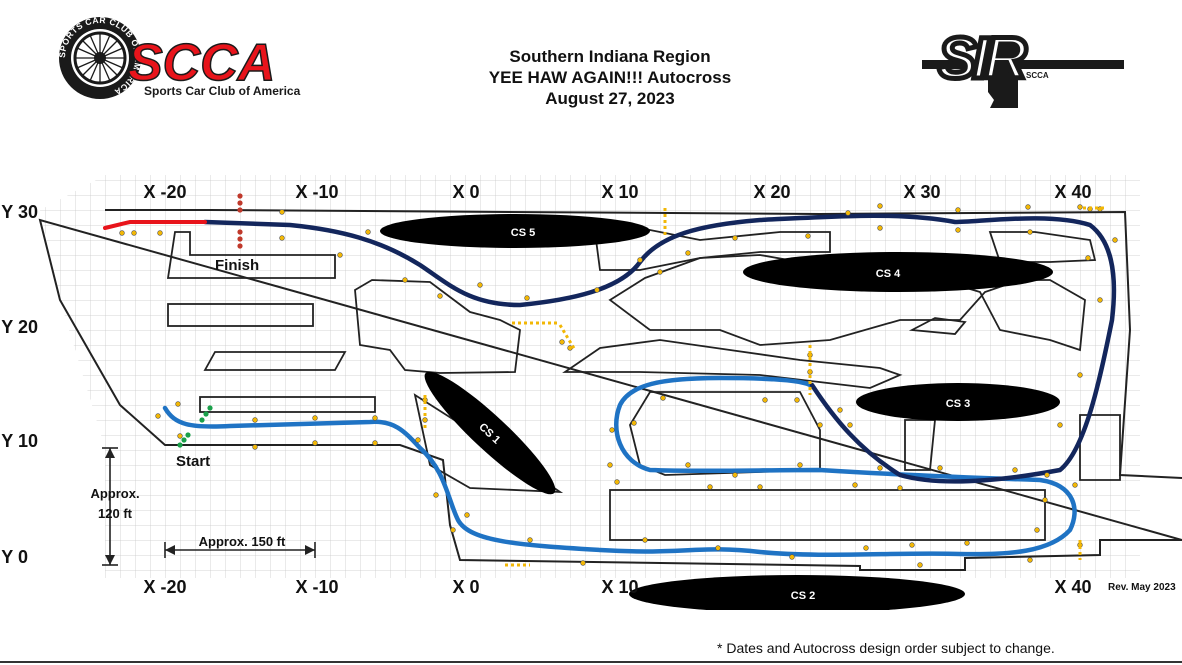  I want to click on x-axis-top-40: X 40, so click(1072, 192).